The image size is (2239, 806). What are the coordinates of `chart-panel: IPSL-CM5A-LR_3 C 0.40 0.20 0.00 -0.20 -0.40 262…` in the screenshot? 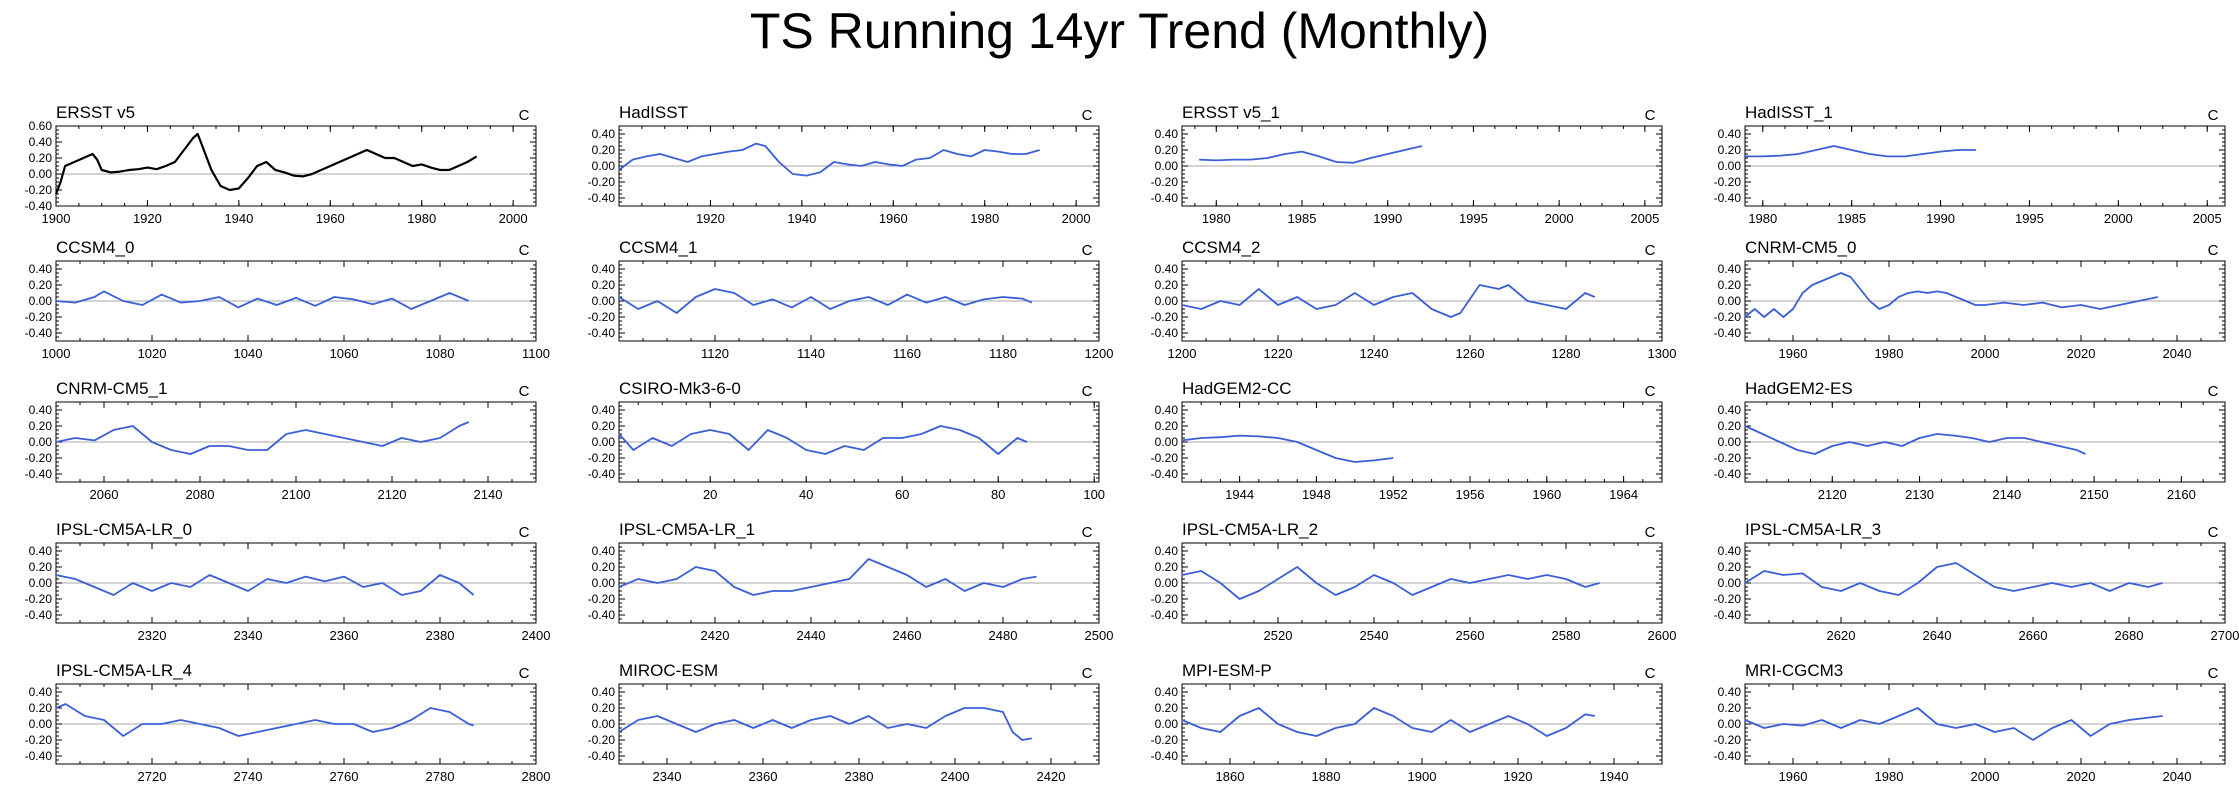 It's located at (1976, 581).